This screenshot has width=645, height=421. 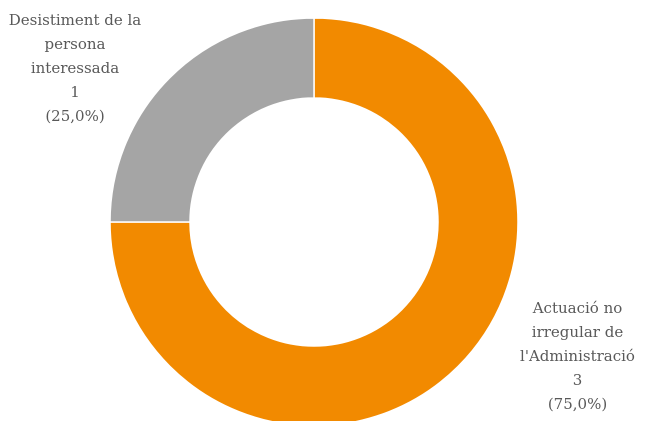 What do you see at coordinates (577, 332) in the screenshot?
I see `category-name: Actuació no irregular de l'Administració` at bounding box center [577, 332].